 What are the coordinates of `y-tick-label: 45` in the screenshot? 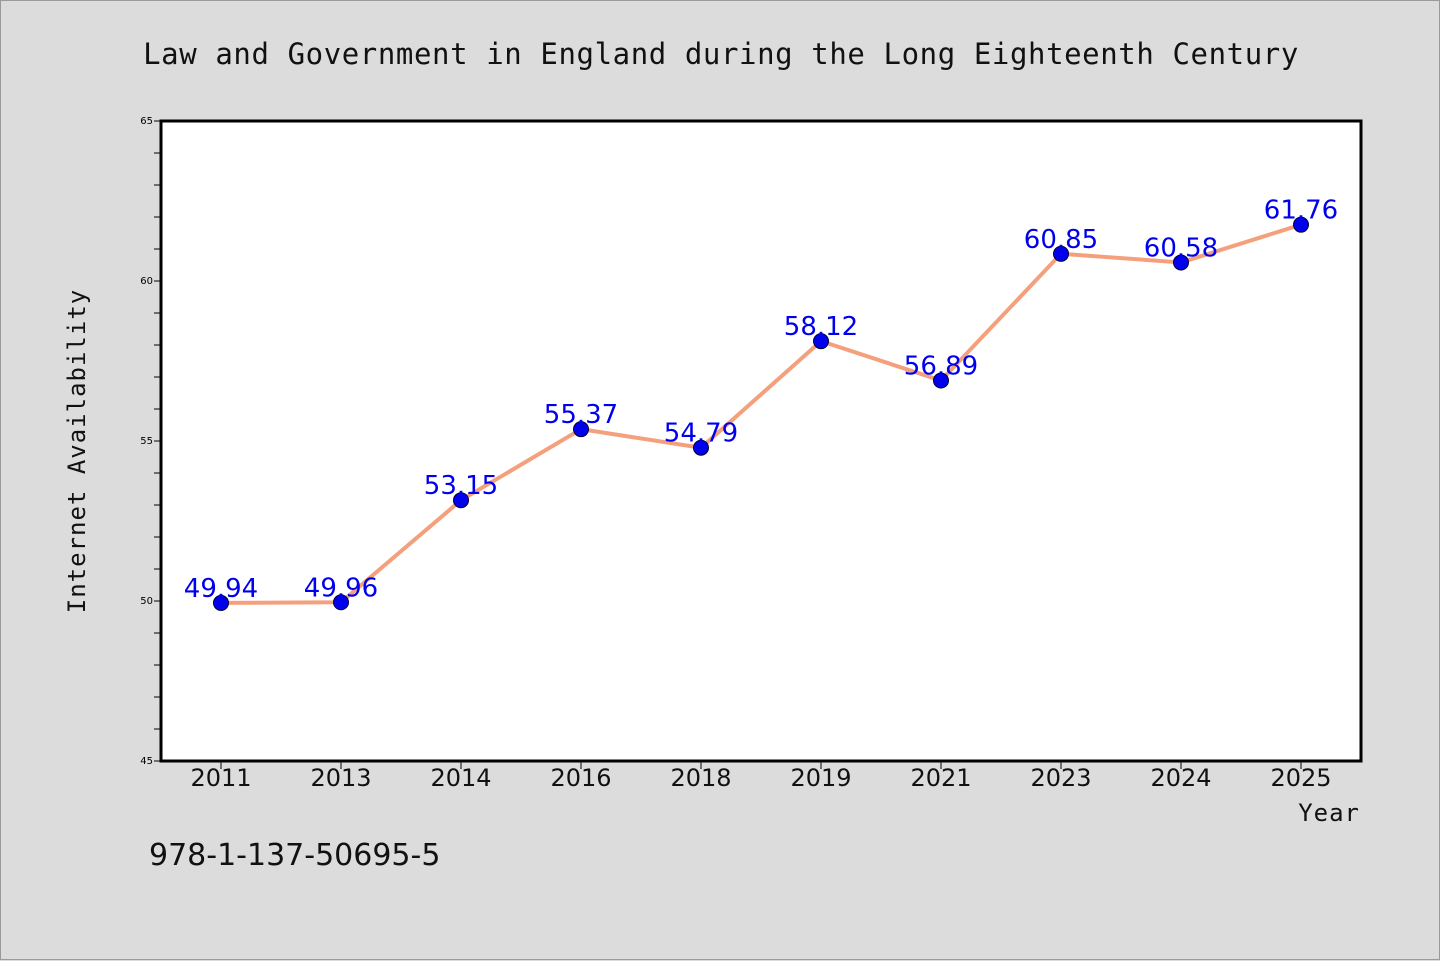 It's located at (146, 761).